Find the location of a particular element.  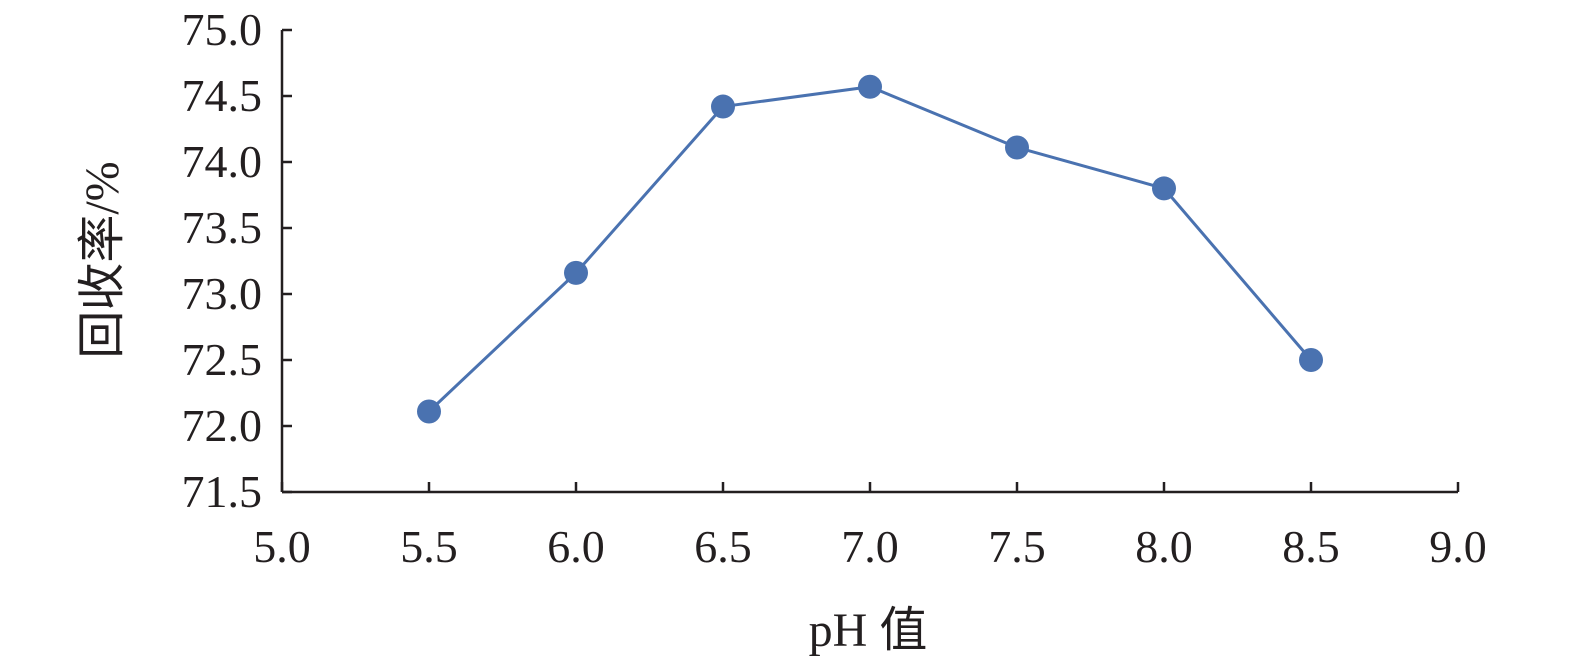

x-ticks: 5.0 5.5 6.0 6.5 7.0 7.5 8.0 8.5 9.0 is located at coordinates (870, 527).